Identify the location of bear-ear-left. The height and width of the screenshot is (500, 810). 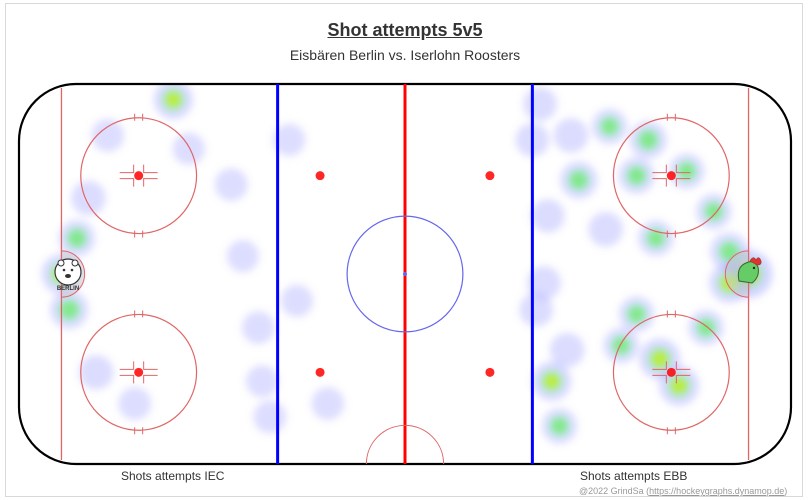
(61, 263).